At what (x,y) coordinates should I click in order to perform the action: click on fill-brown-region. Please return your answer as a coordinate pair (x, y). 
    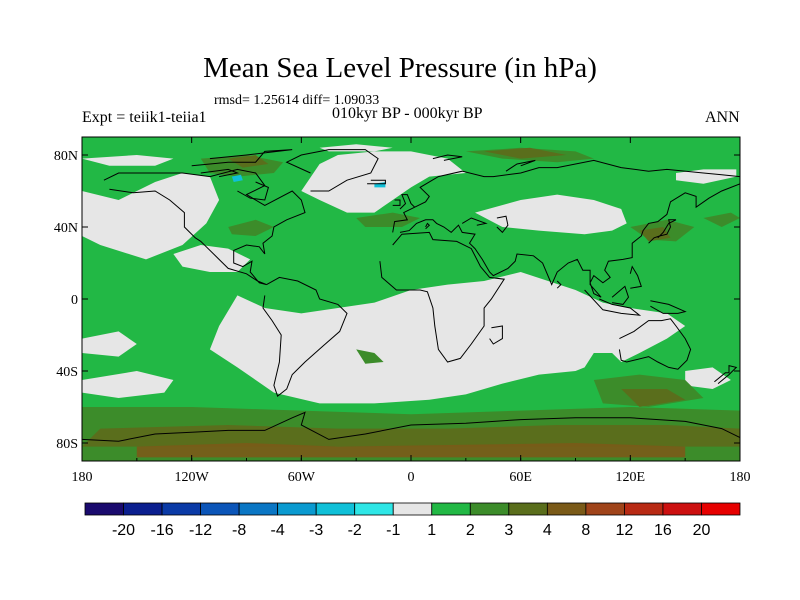
    Looking at the image, I should click on (411, 450).